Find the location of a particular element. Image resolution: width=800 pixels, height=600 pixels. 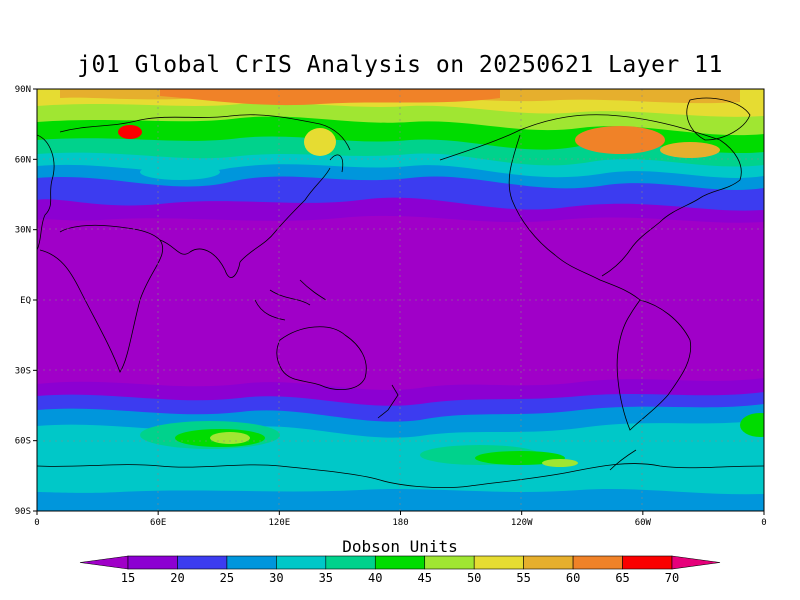

colorbar-level-label: 55 is located at coordinates (523, 578).